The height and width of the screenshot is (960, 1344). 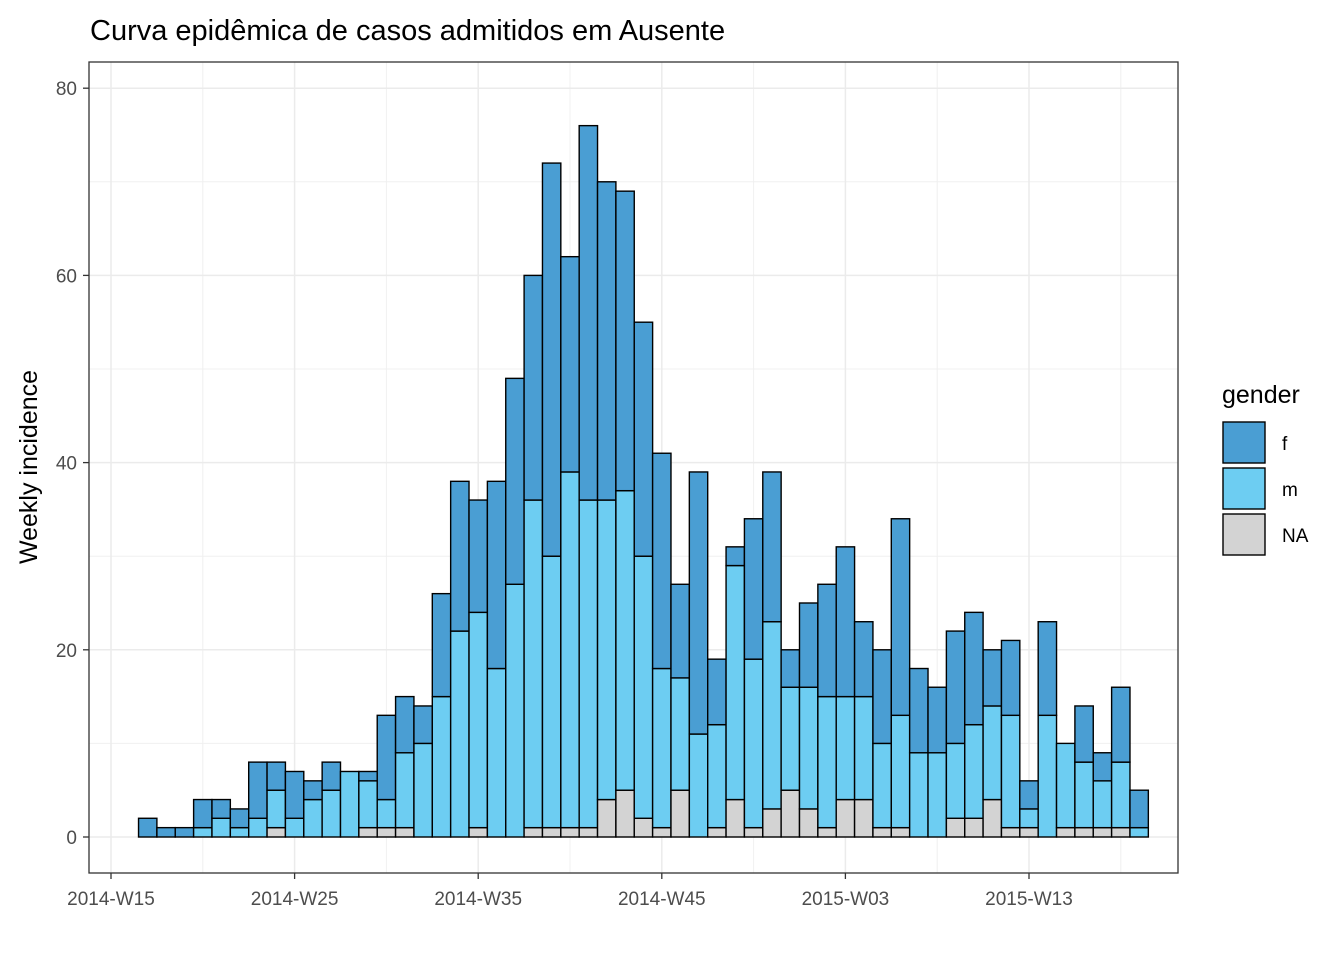 What do you see at coordinates (1295, 536) in the screenshot?
I see `legend-label-na: NA` at bounding box center [1295, 536].